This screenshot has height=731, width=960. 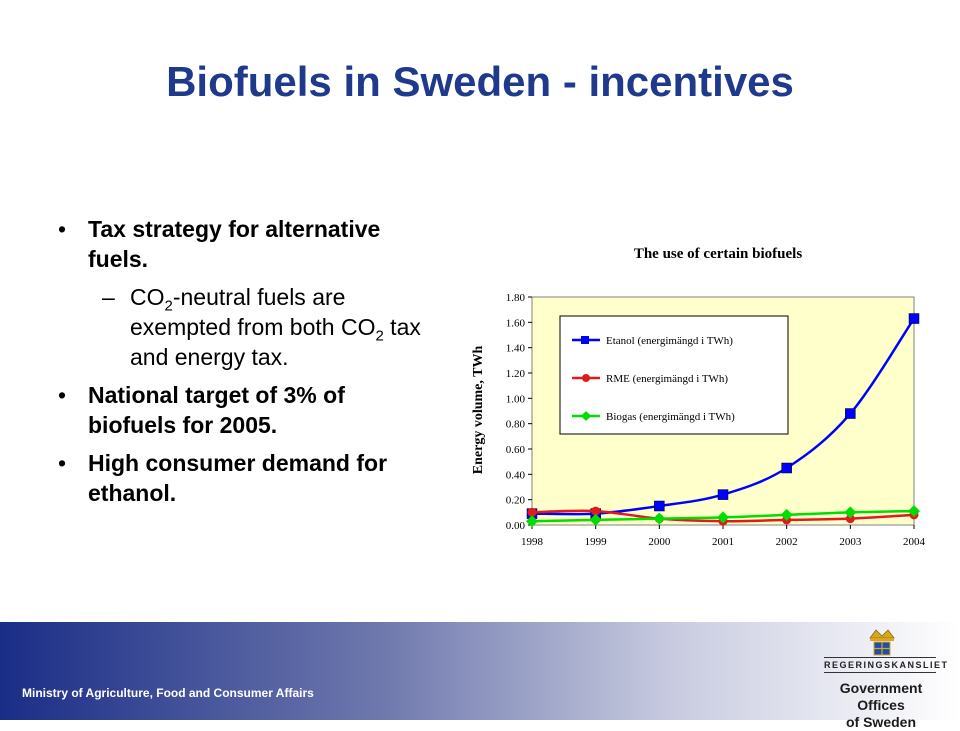 What do you see at coordinates (480, 671) in the screenshot?
I see `footer-band` at bounding box center [480, 671].